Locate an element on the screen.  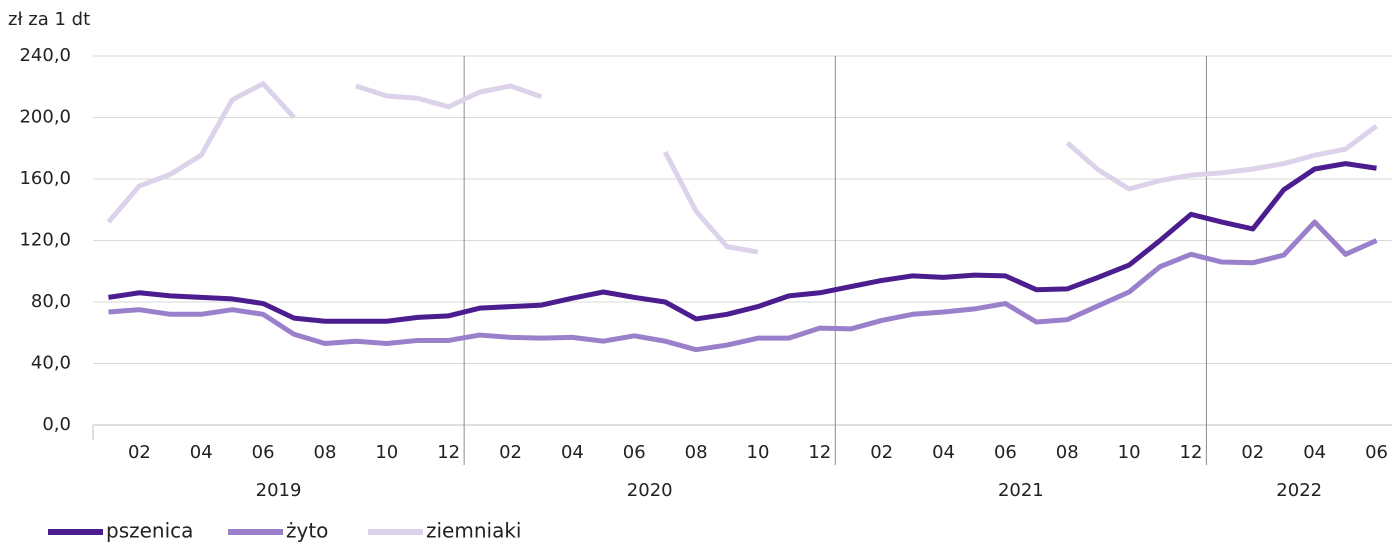
y-tick-label: 240,0 is located at coordinates (45, 55).